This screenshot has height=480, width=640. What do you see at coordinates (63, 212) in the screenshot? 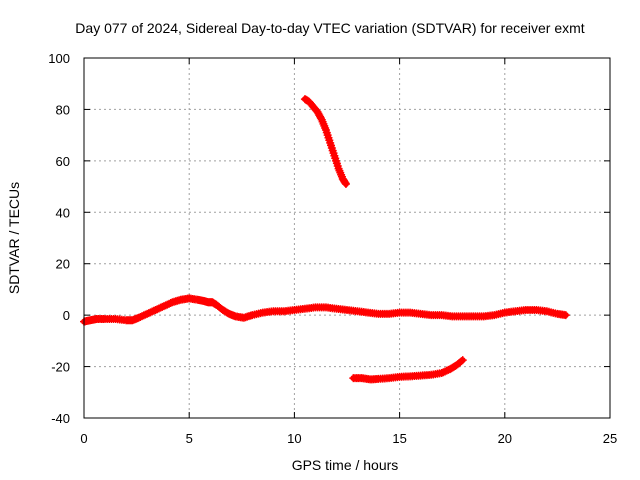
I see `y-tick-label: 40` at bounding box center [63, 212].